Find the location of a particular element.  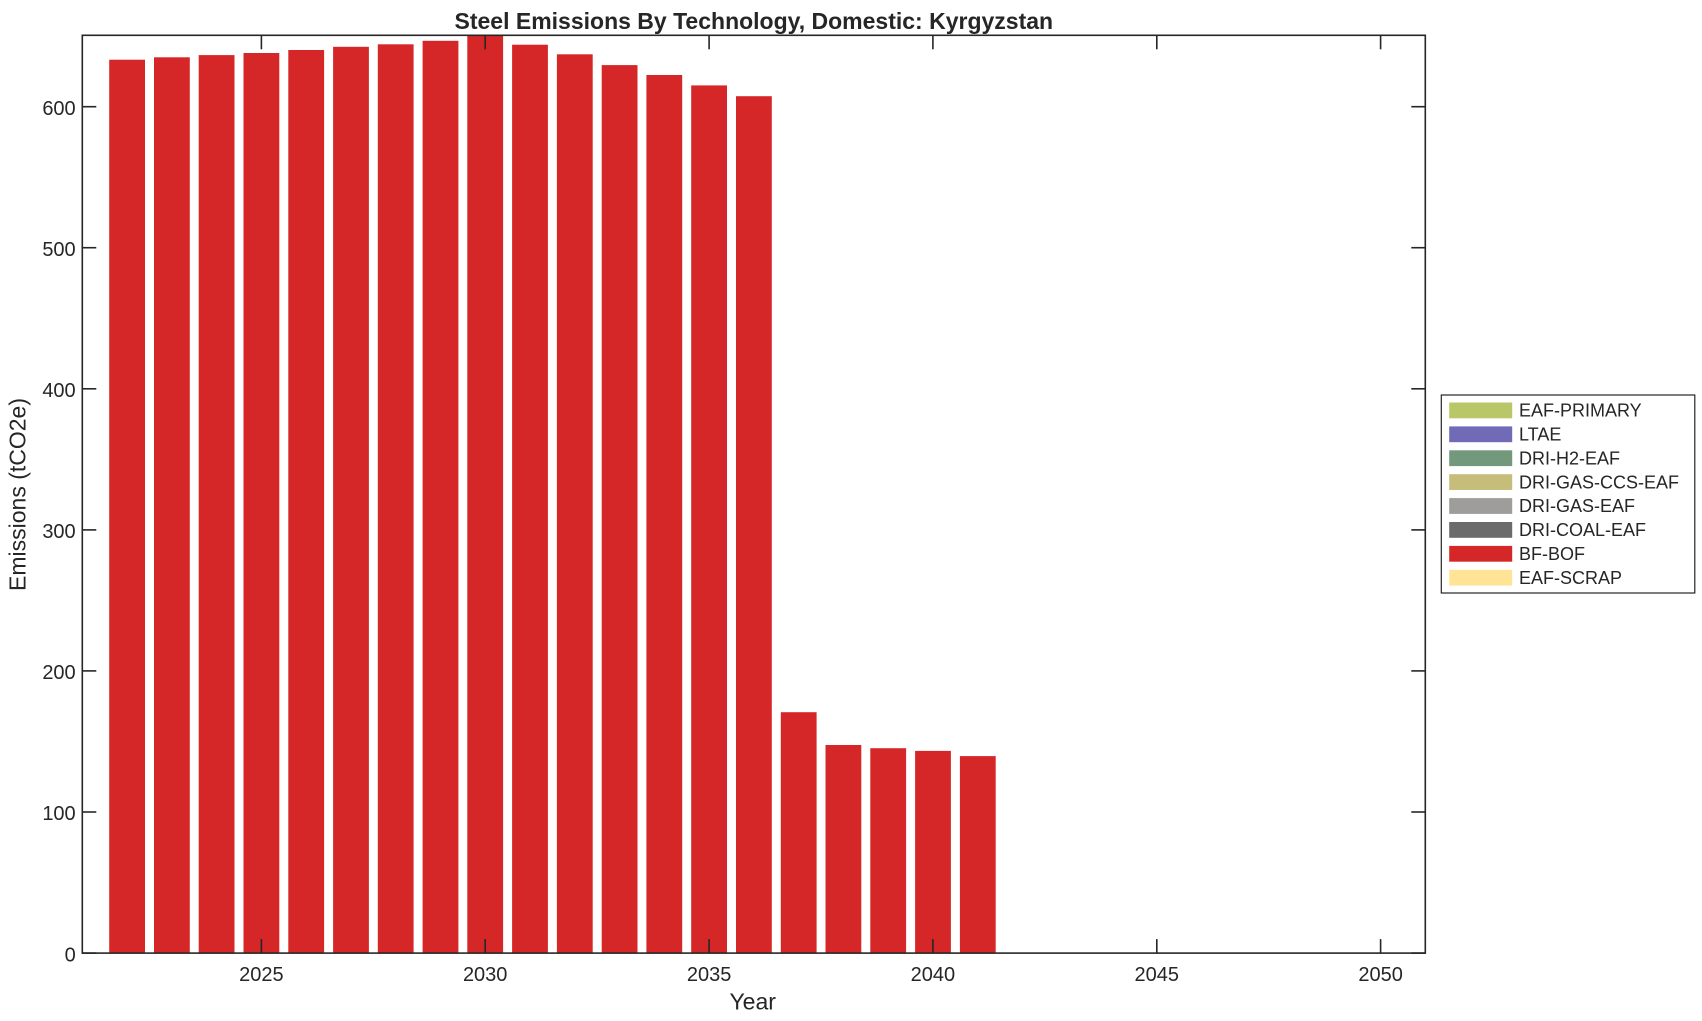

svg-text: DRI-GAS-EAF is located at coordinates (1577, 506).